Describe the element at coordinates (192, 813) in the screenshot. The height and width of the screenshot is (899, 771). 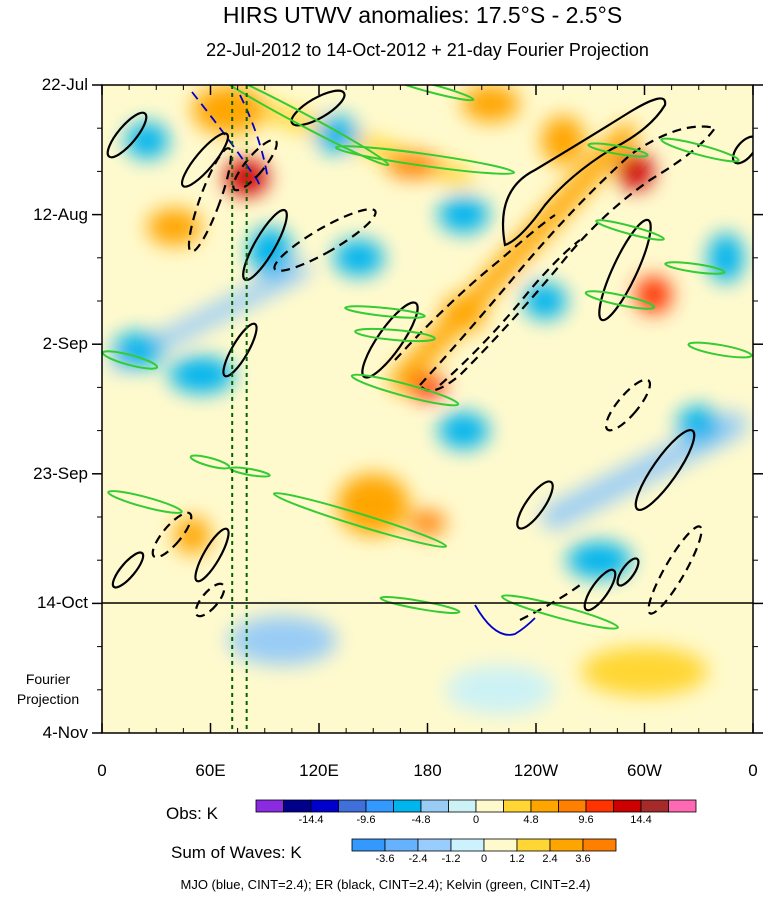
I see `obs-colorbar-label: Obs: K` at that location.